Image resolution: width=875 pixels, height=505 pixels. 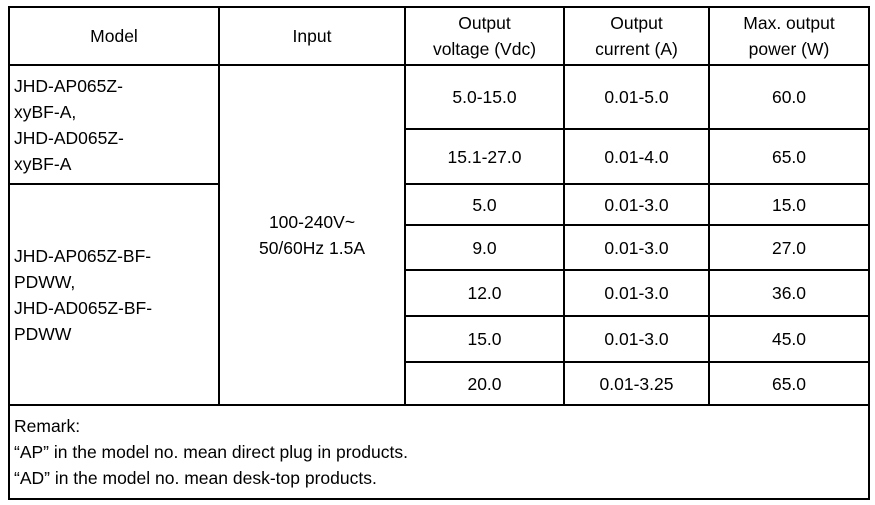 I want to click on header-model: Model, so click(x=114, y=36).